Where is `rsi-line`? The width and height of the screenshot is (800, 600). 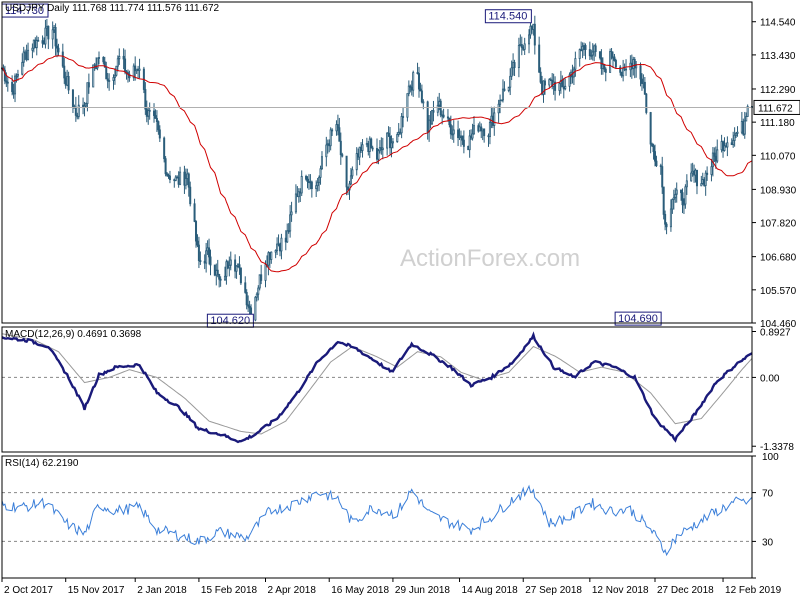
rsi-line is located at coordinates (377, 520).